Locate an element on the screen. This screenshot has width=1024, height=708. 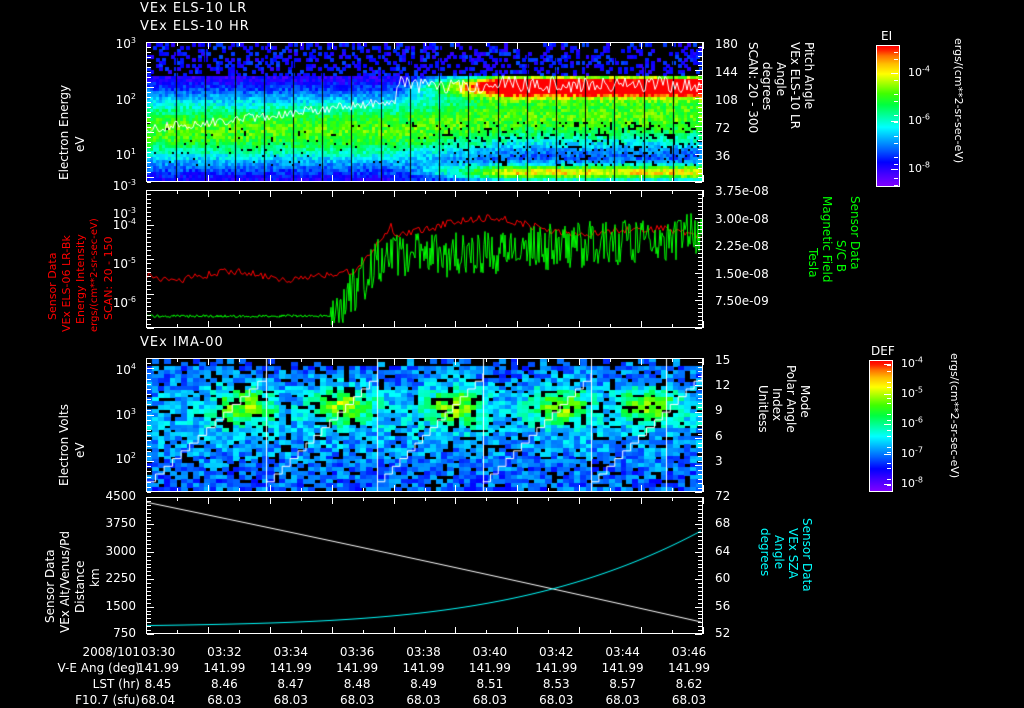
panel4-right-tick: 64 is located at coordinates (723, 550).